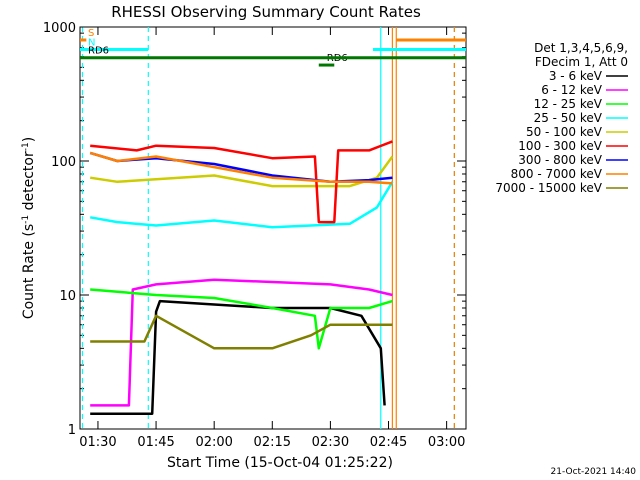  Describe the element at coordinates (564, 132) in the screenshot. I see `legend-entry-label: 50 - 100 keV` at that location.